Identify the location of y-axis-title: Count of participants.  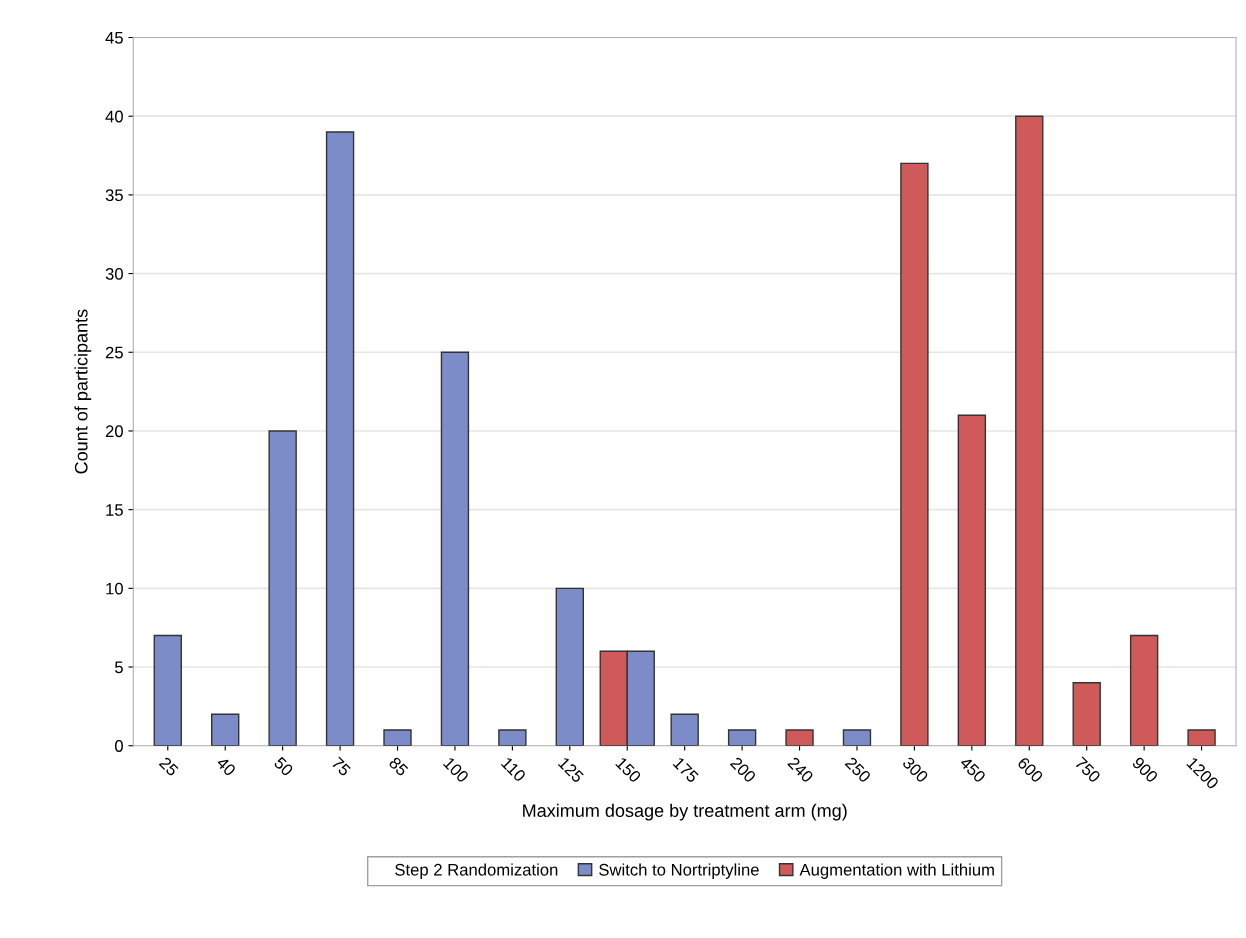
(83, 391).